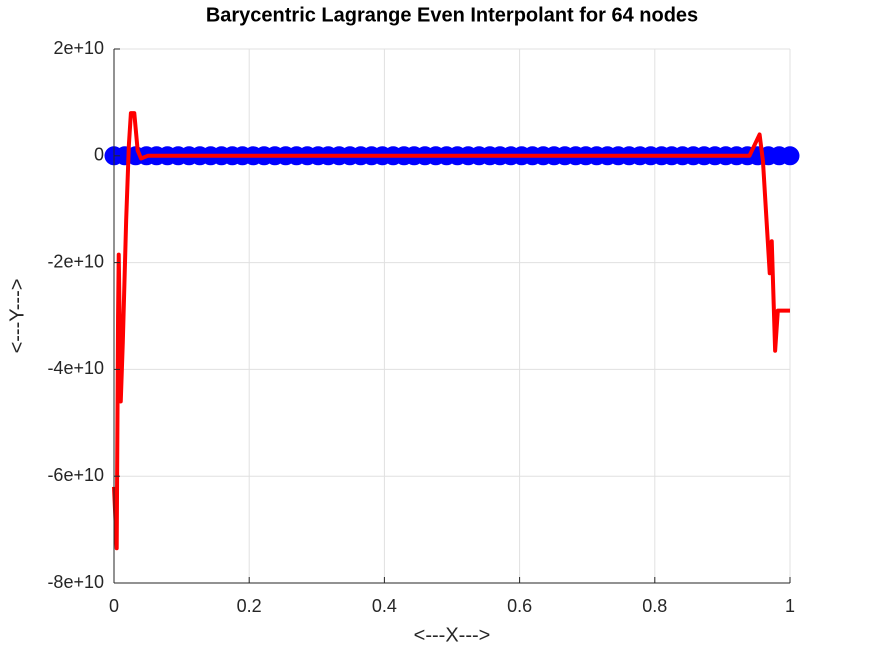  What do you see at coordinates (114, 606) in the screenshot?
I see `x-tick-label: 0` at bounding box center [114, 606].